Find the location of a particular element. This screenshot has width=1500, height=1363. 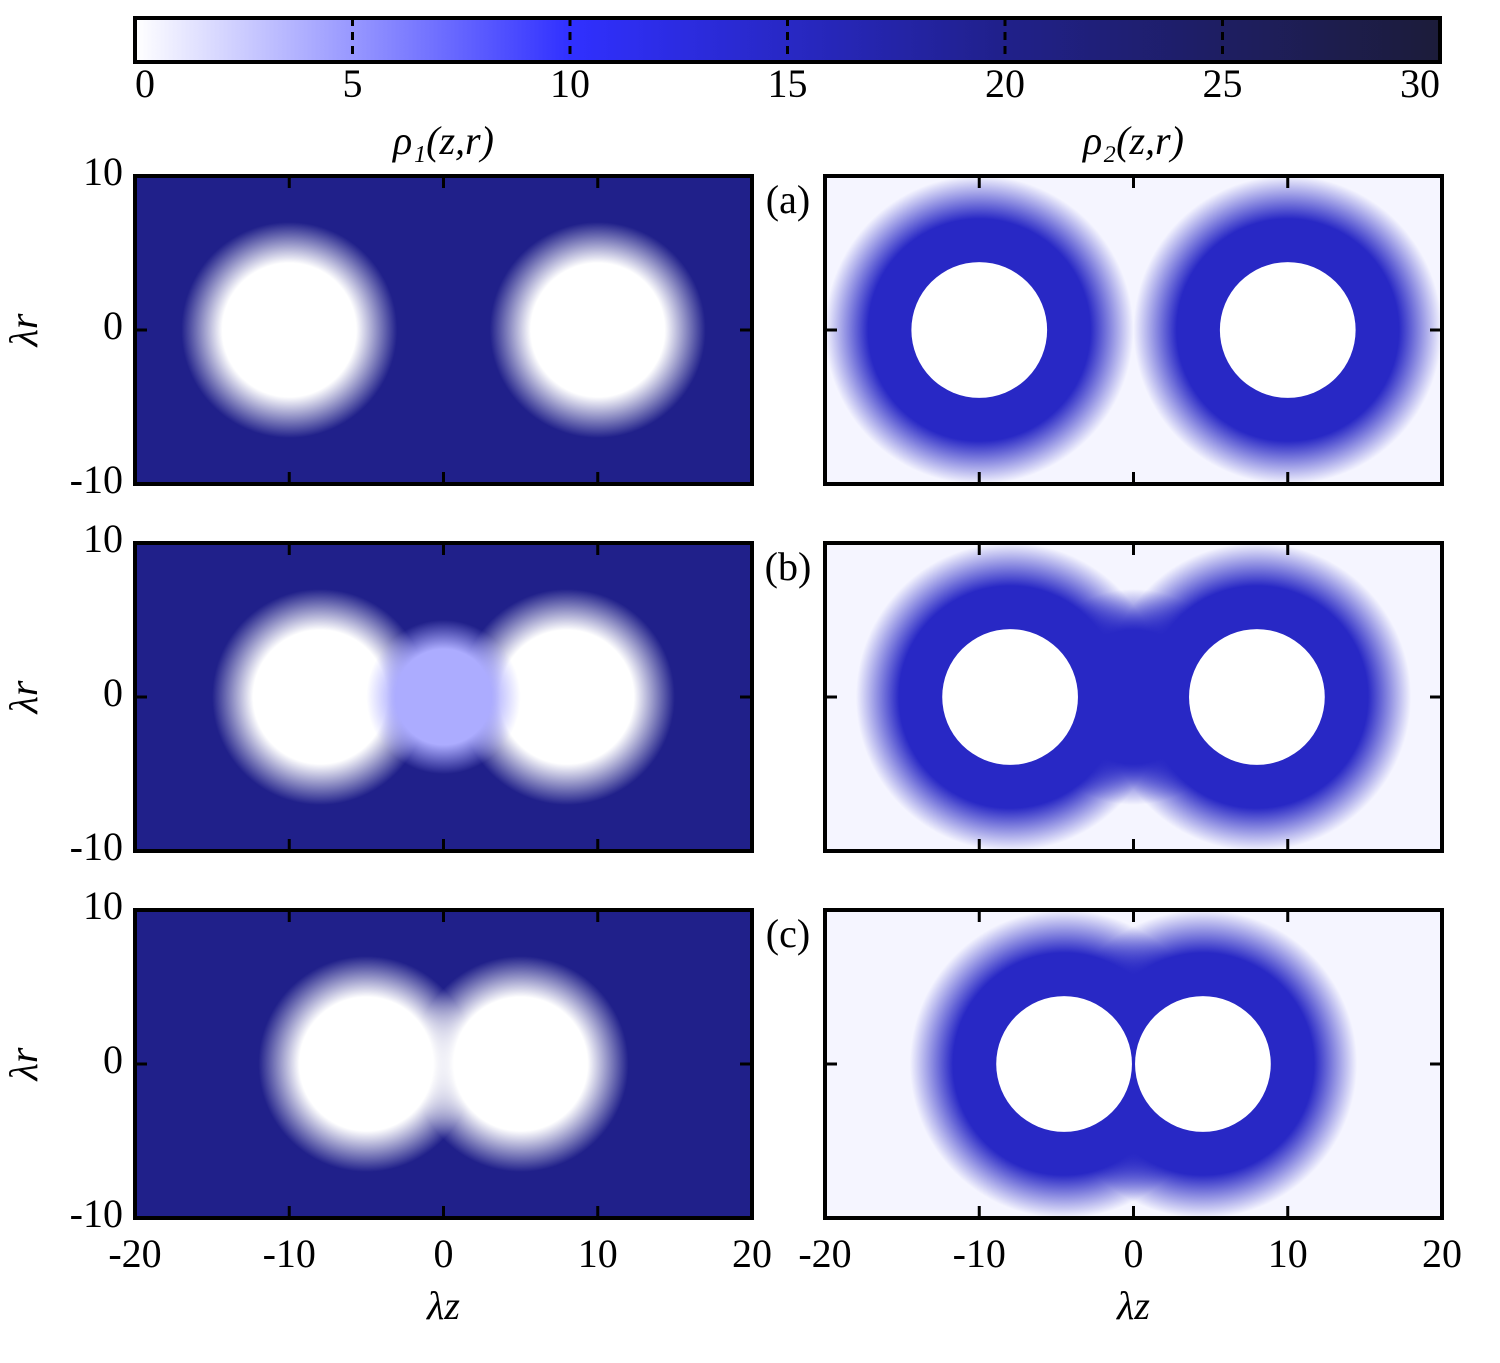

panel-label: (b) is located at coordinates (788, 566).